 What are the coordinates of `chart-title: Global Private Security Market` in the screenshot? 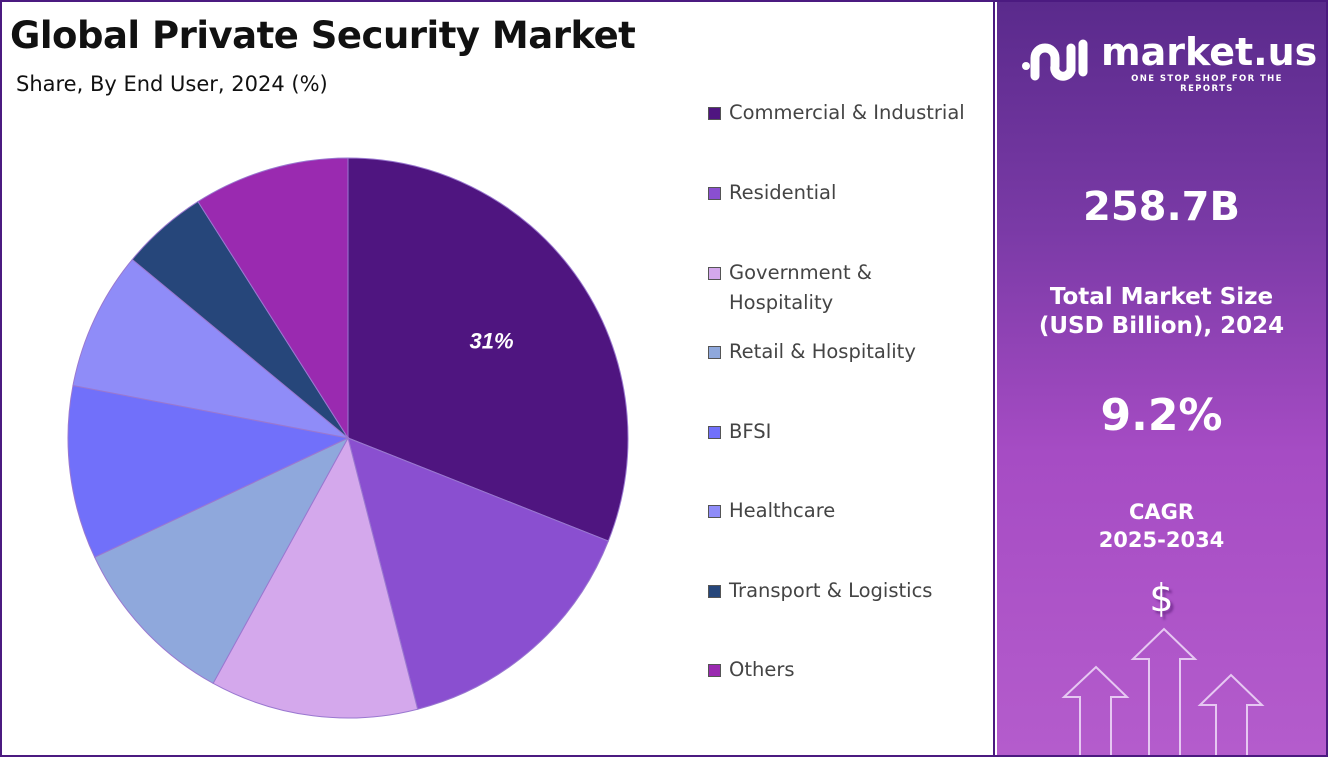 It's located at (323, 35).